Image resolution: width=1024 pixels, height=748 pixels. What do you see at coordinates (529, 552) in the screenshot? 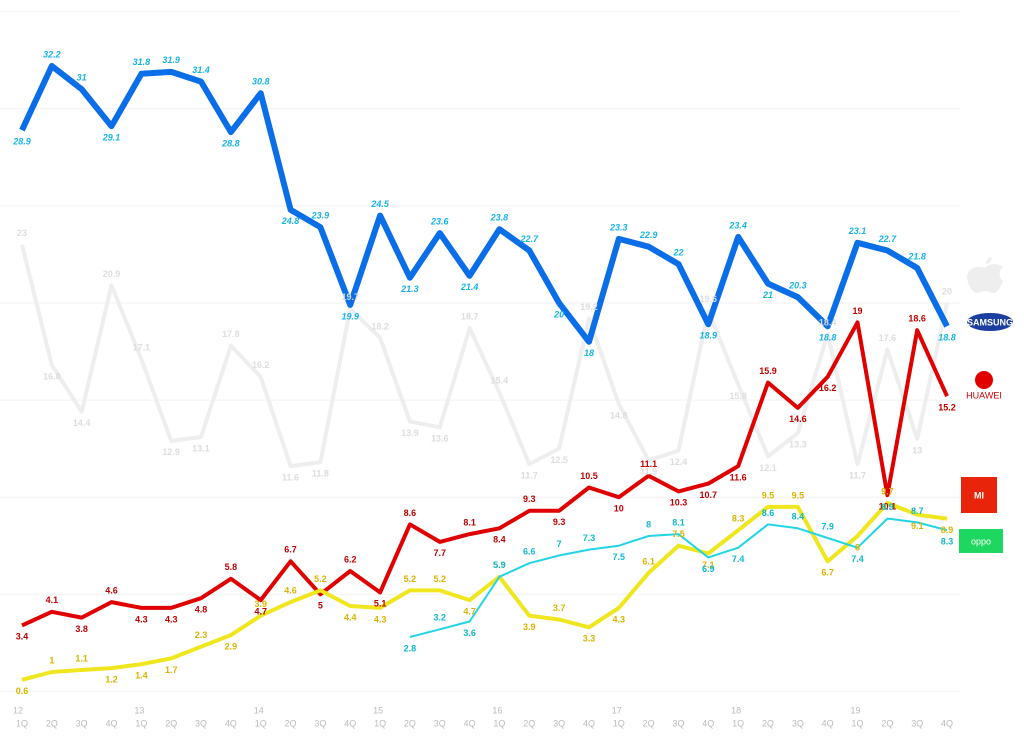
I see `data-label: 6.6` at bounding box center [529, 552].